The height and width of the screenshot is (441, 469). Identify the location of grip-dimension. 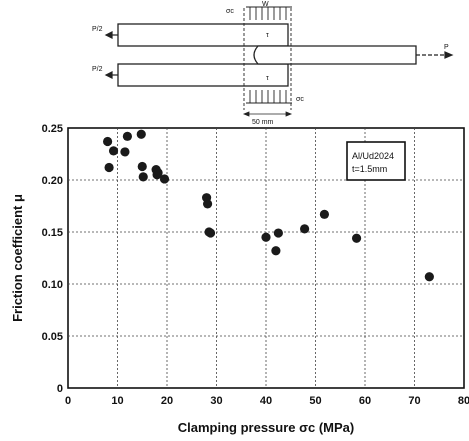
(267, 114).